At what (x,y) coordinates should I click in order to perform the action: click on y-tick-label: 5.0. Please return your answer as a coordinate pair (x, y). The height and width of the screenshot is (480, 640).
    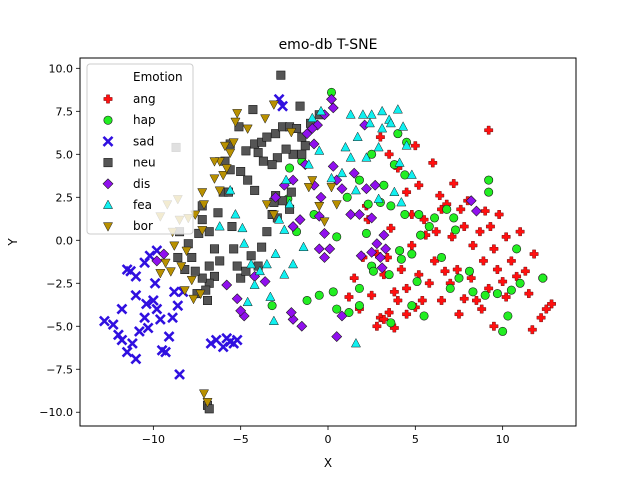
    Looking at the image, I should click on (65, 154).